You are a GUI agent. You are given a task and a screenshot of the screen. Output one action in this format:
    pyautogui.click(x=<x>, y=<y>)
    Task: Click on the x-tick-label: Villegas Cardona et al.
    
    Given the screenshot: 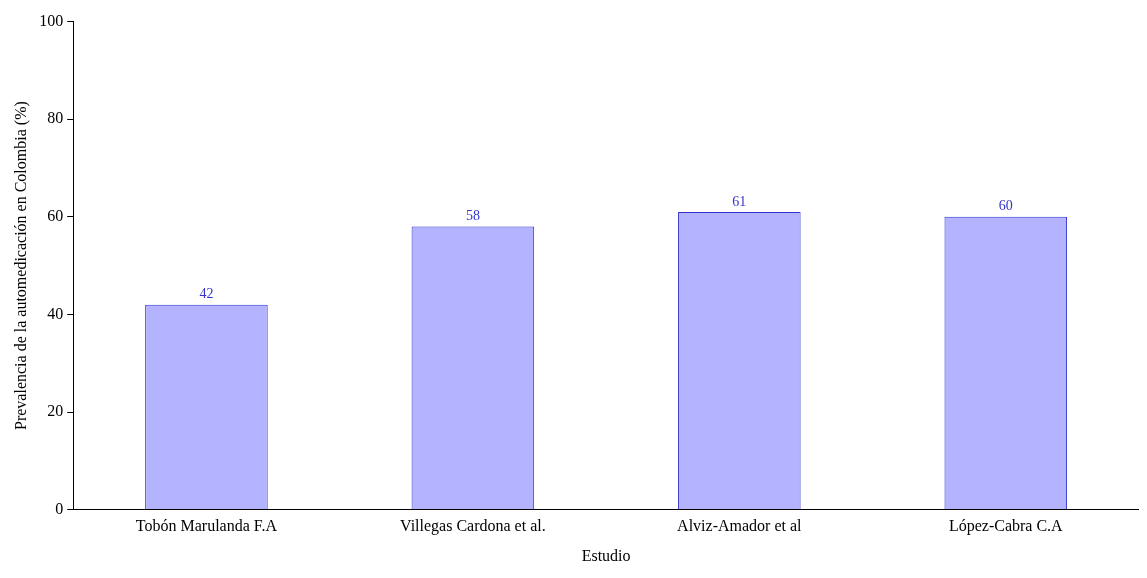 What is the action you would take?
    pyautogui.click(x=473, y=526)
    